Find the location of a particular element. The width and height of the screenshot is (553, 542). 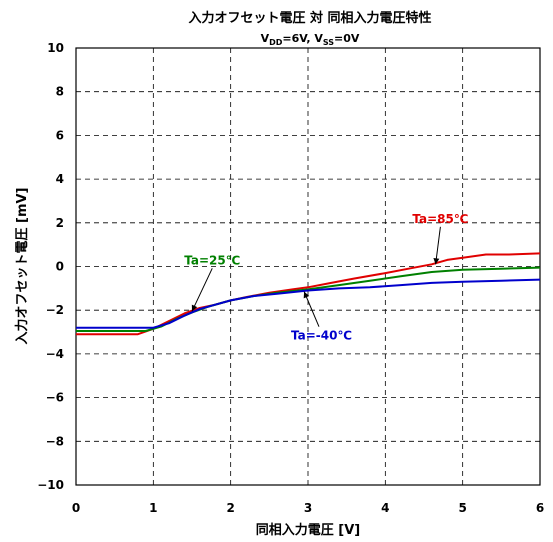

y-tick-label: 0 is located at coordinates (60, 267).